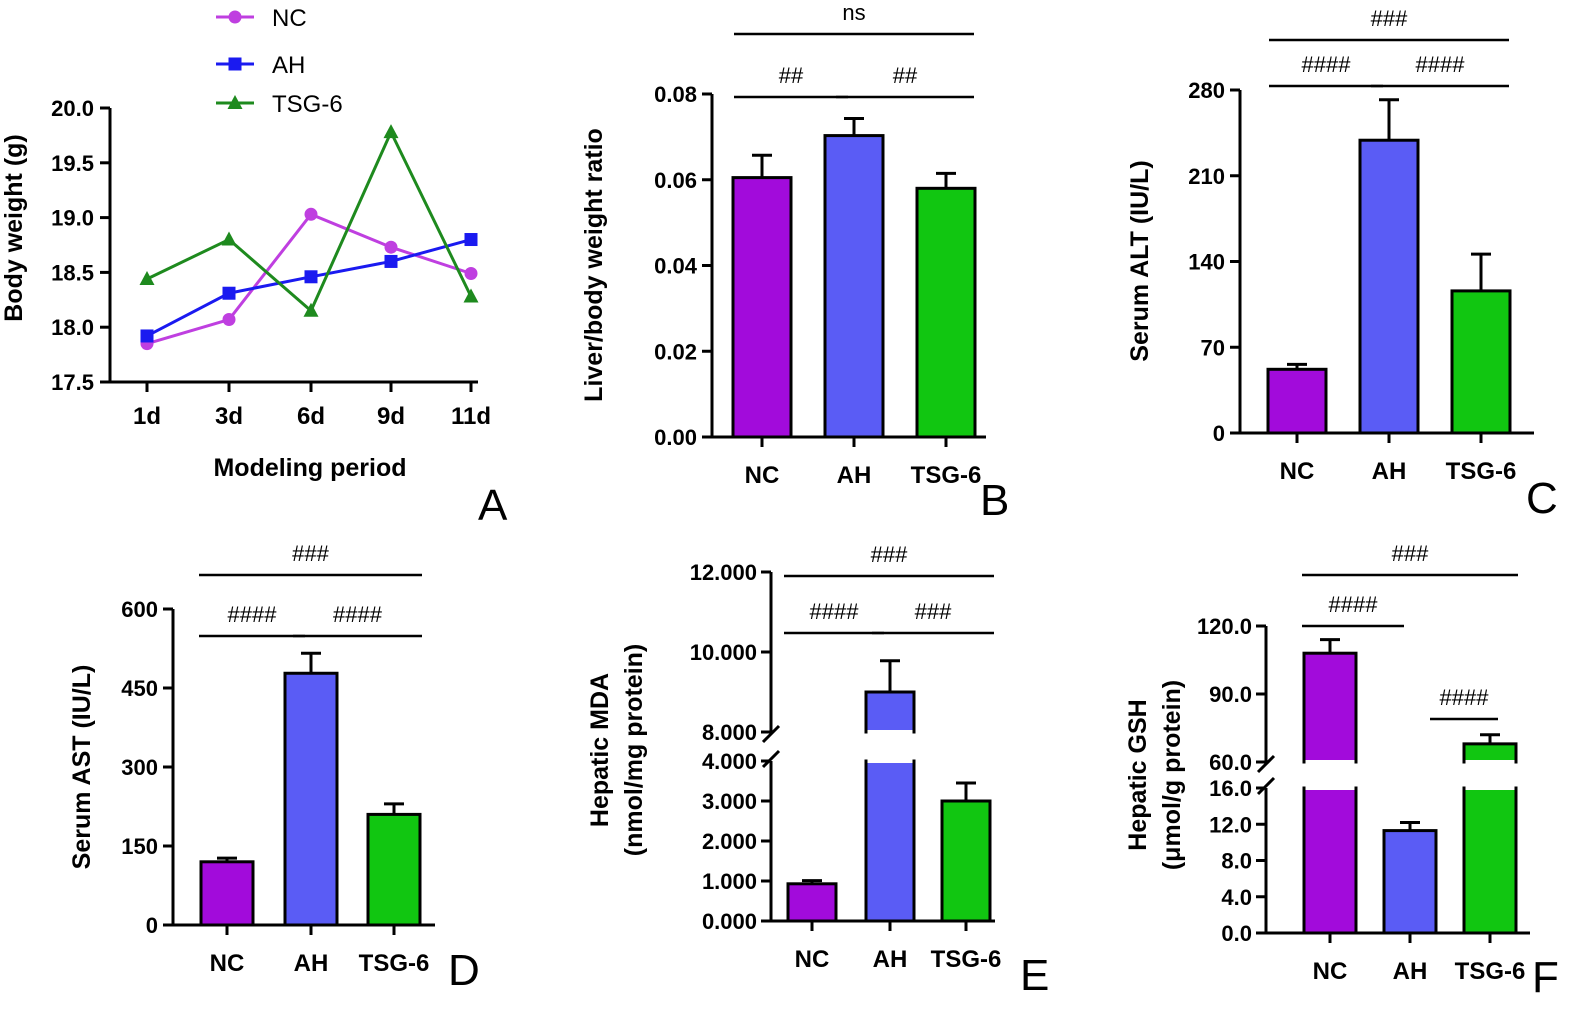 Image resolution: width=1594 pixels, height=1010 pixels. What do you see at coordinates (853, 12) in the screenshot?
I see `significance-label: ns` at bounding box center [853, 12].